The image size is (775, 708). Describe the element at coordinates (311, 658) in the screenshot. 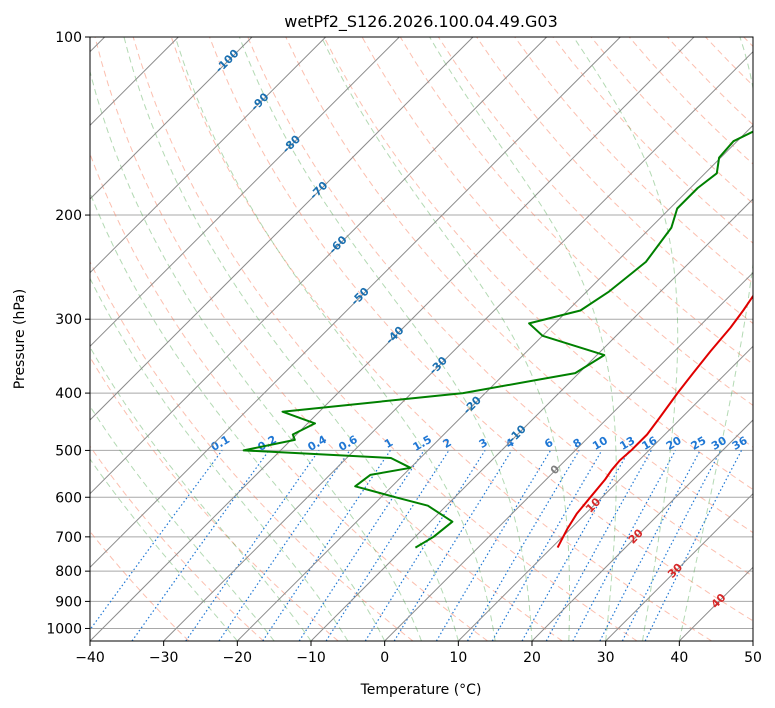

I see `x-tick-label: −10` at that location.